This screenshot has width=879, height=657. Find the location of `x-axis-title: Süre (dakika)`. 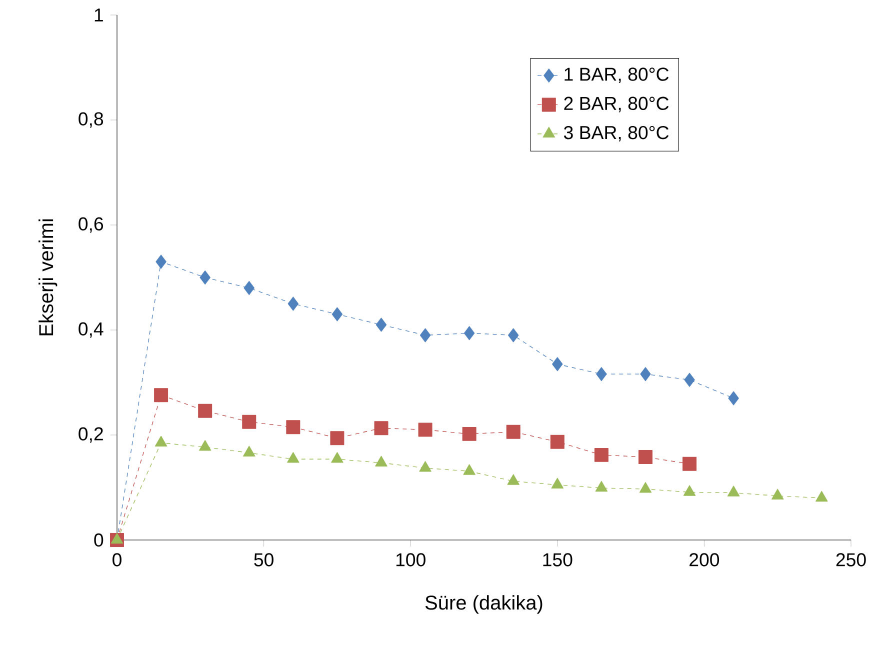

x-axis-title: Süre (dakika) is located at coordinates (483, 604).